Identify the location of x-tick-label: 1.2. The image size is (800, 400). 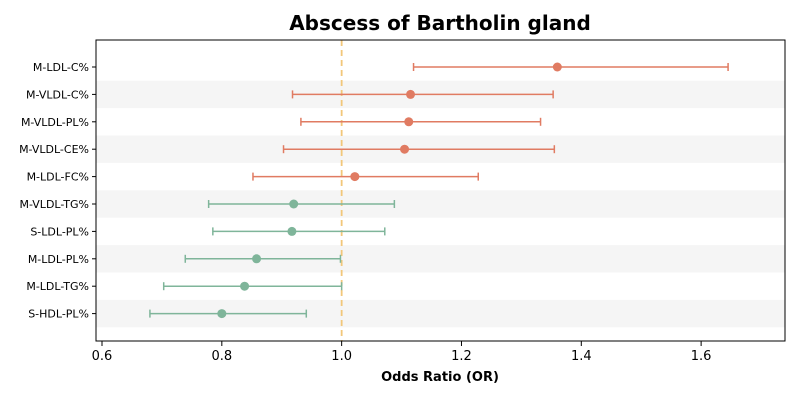
(461, 356).